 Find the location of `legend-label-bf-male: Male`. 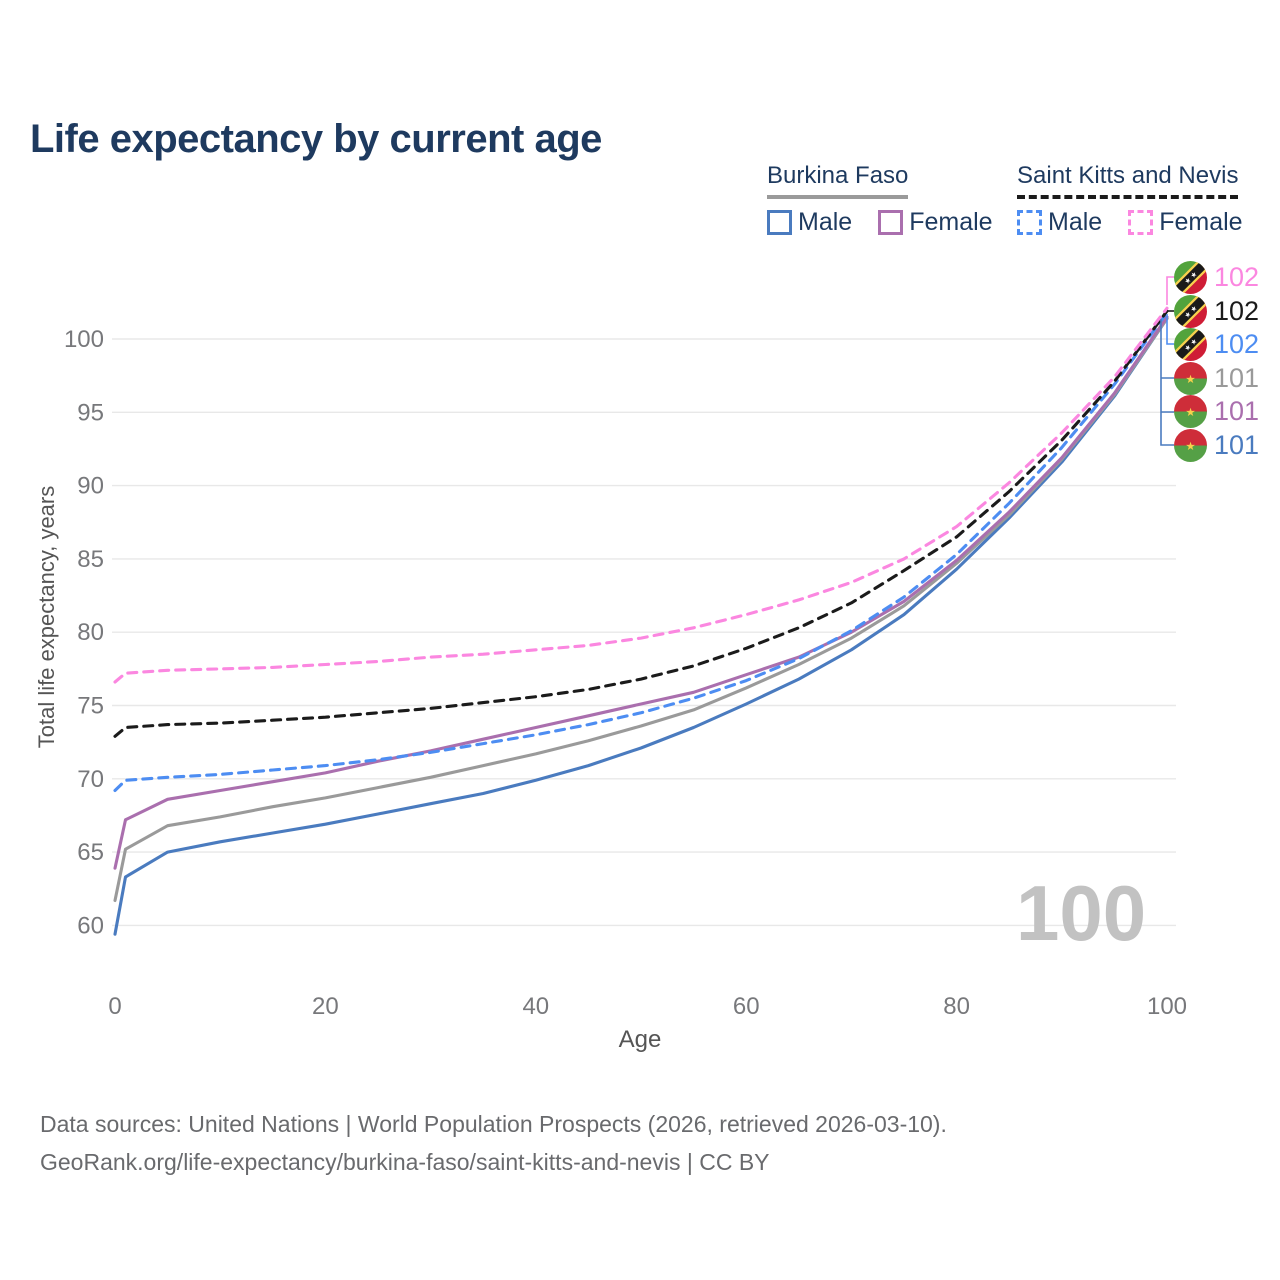

legend-label-bf-male: Male is located at coordinates (825, 222).